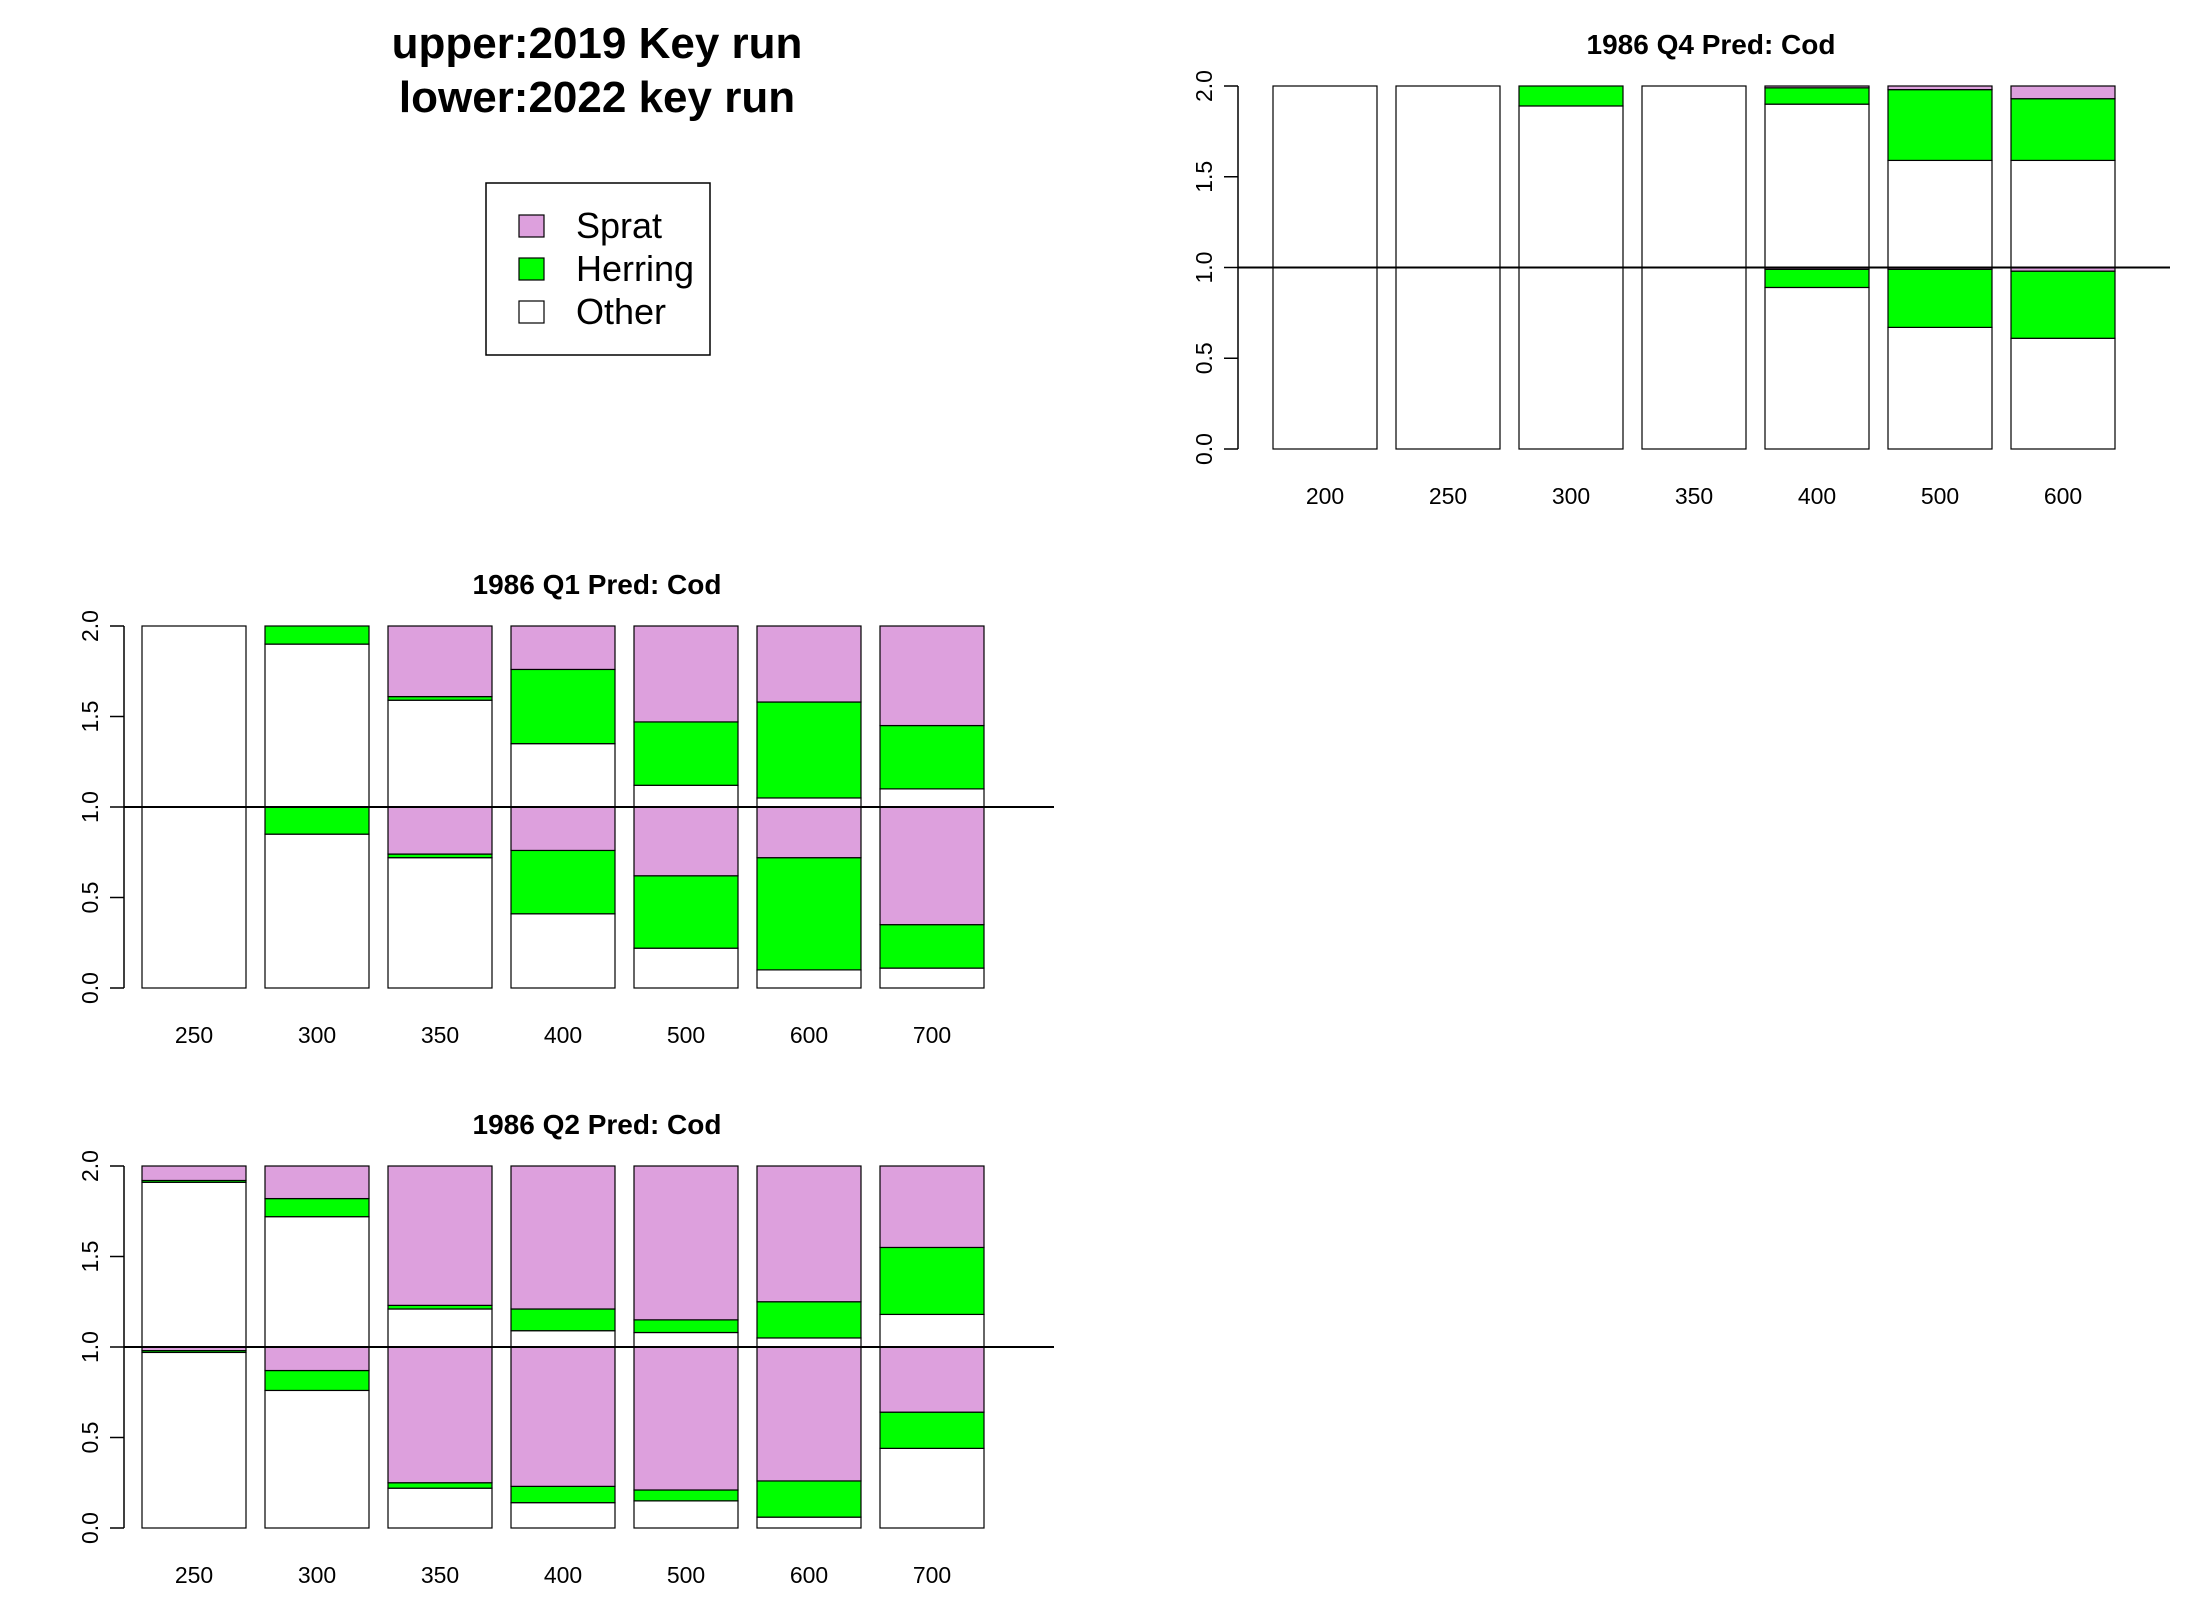 This screenshot has width=2200, height=1600. What do you see at coordinates (1448, 496) in the screenshot?
I see `x-tick-label: 250` at bounding box center [1448, 496].